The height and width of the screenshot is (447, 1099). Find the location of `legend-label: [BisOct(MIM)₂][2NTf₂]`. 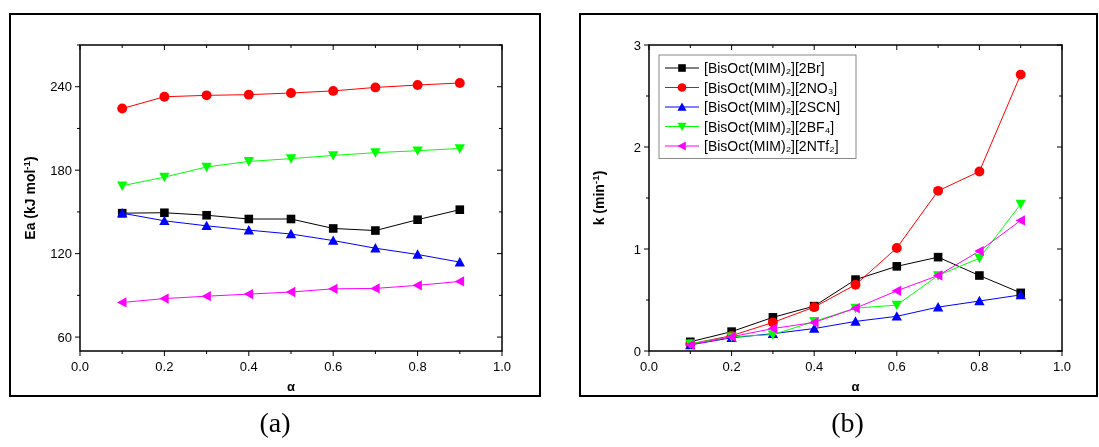

legend-label: [BisOct(MIM)₂][2NTf₂] is located at coordinates (771, 146).